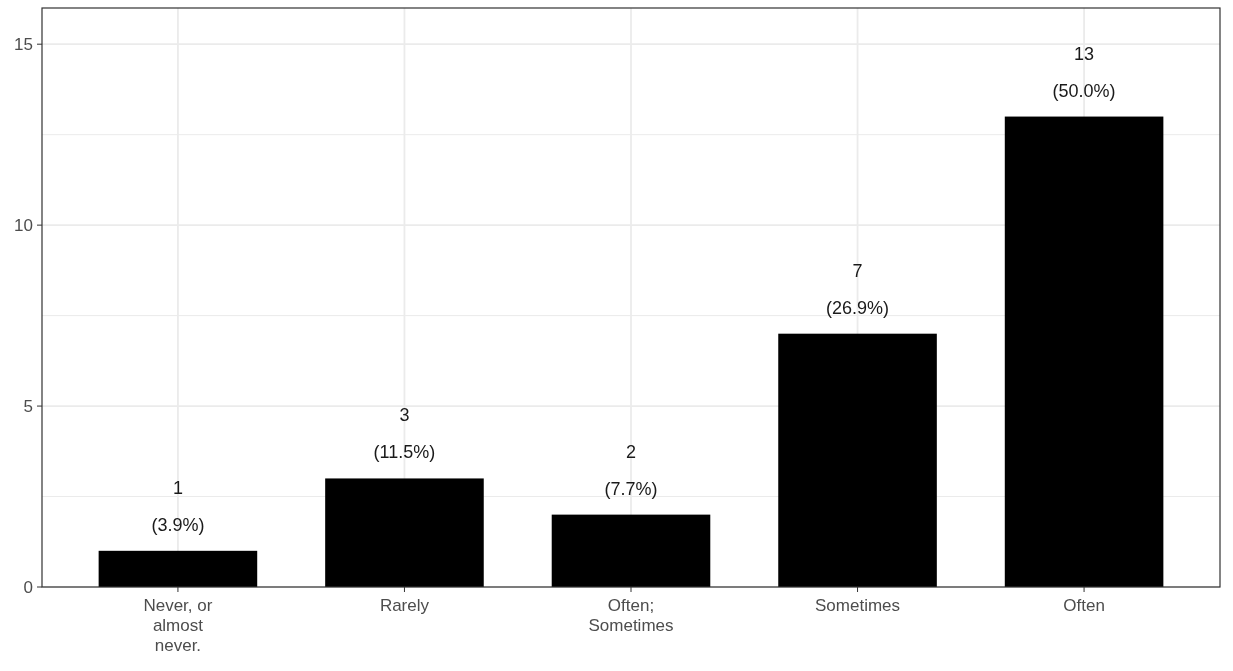  Describe the element at coordinates (178, 625) in the screenshot. I see `x-tick-label: Never, or almost never.` at that location.